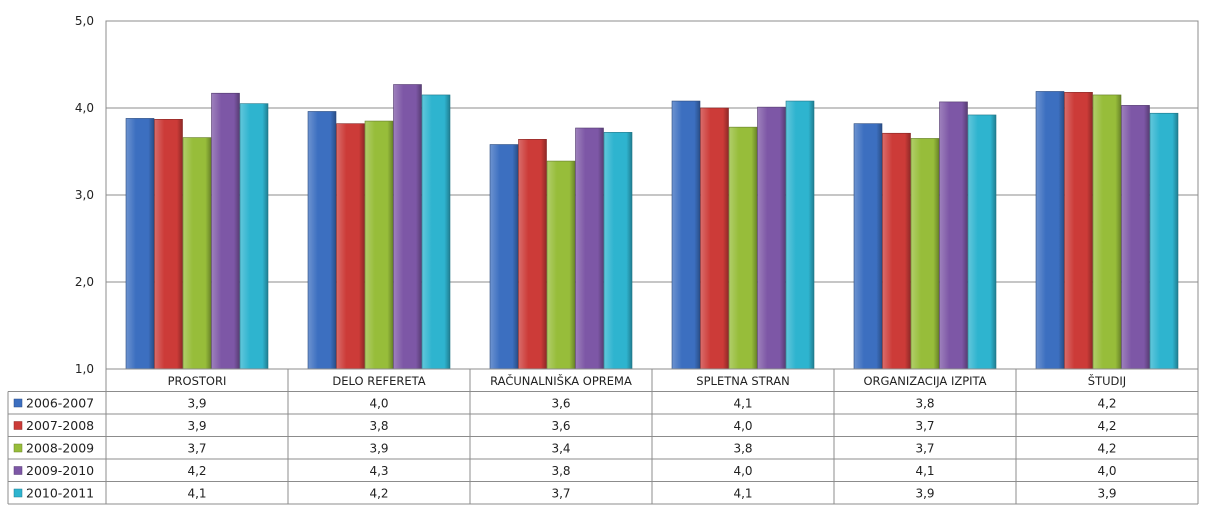  I want to click on y-axis-ticks: 1,0 2,0 3,0 4,0 5,0, so click(84, 195).